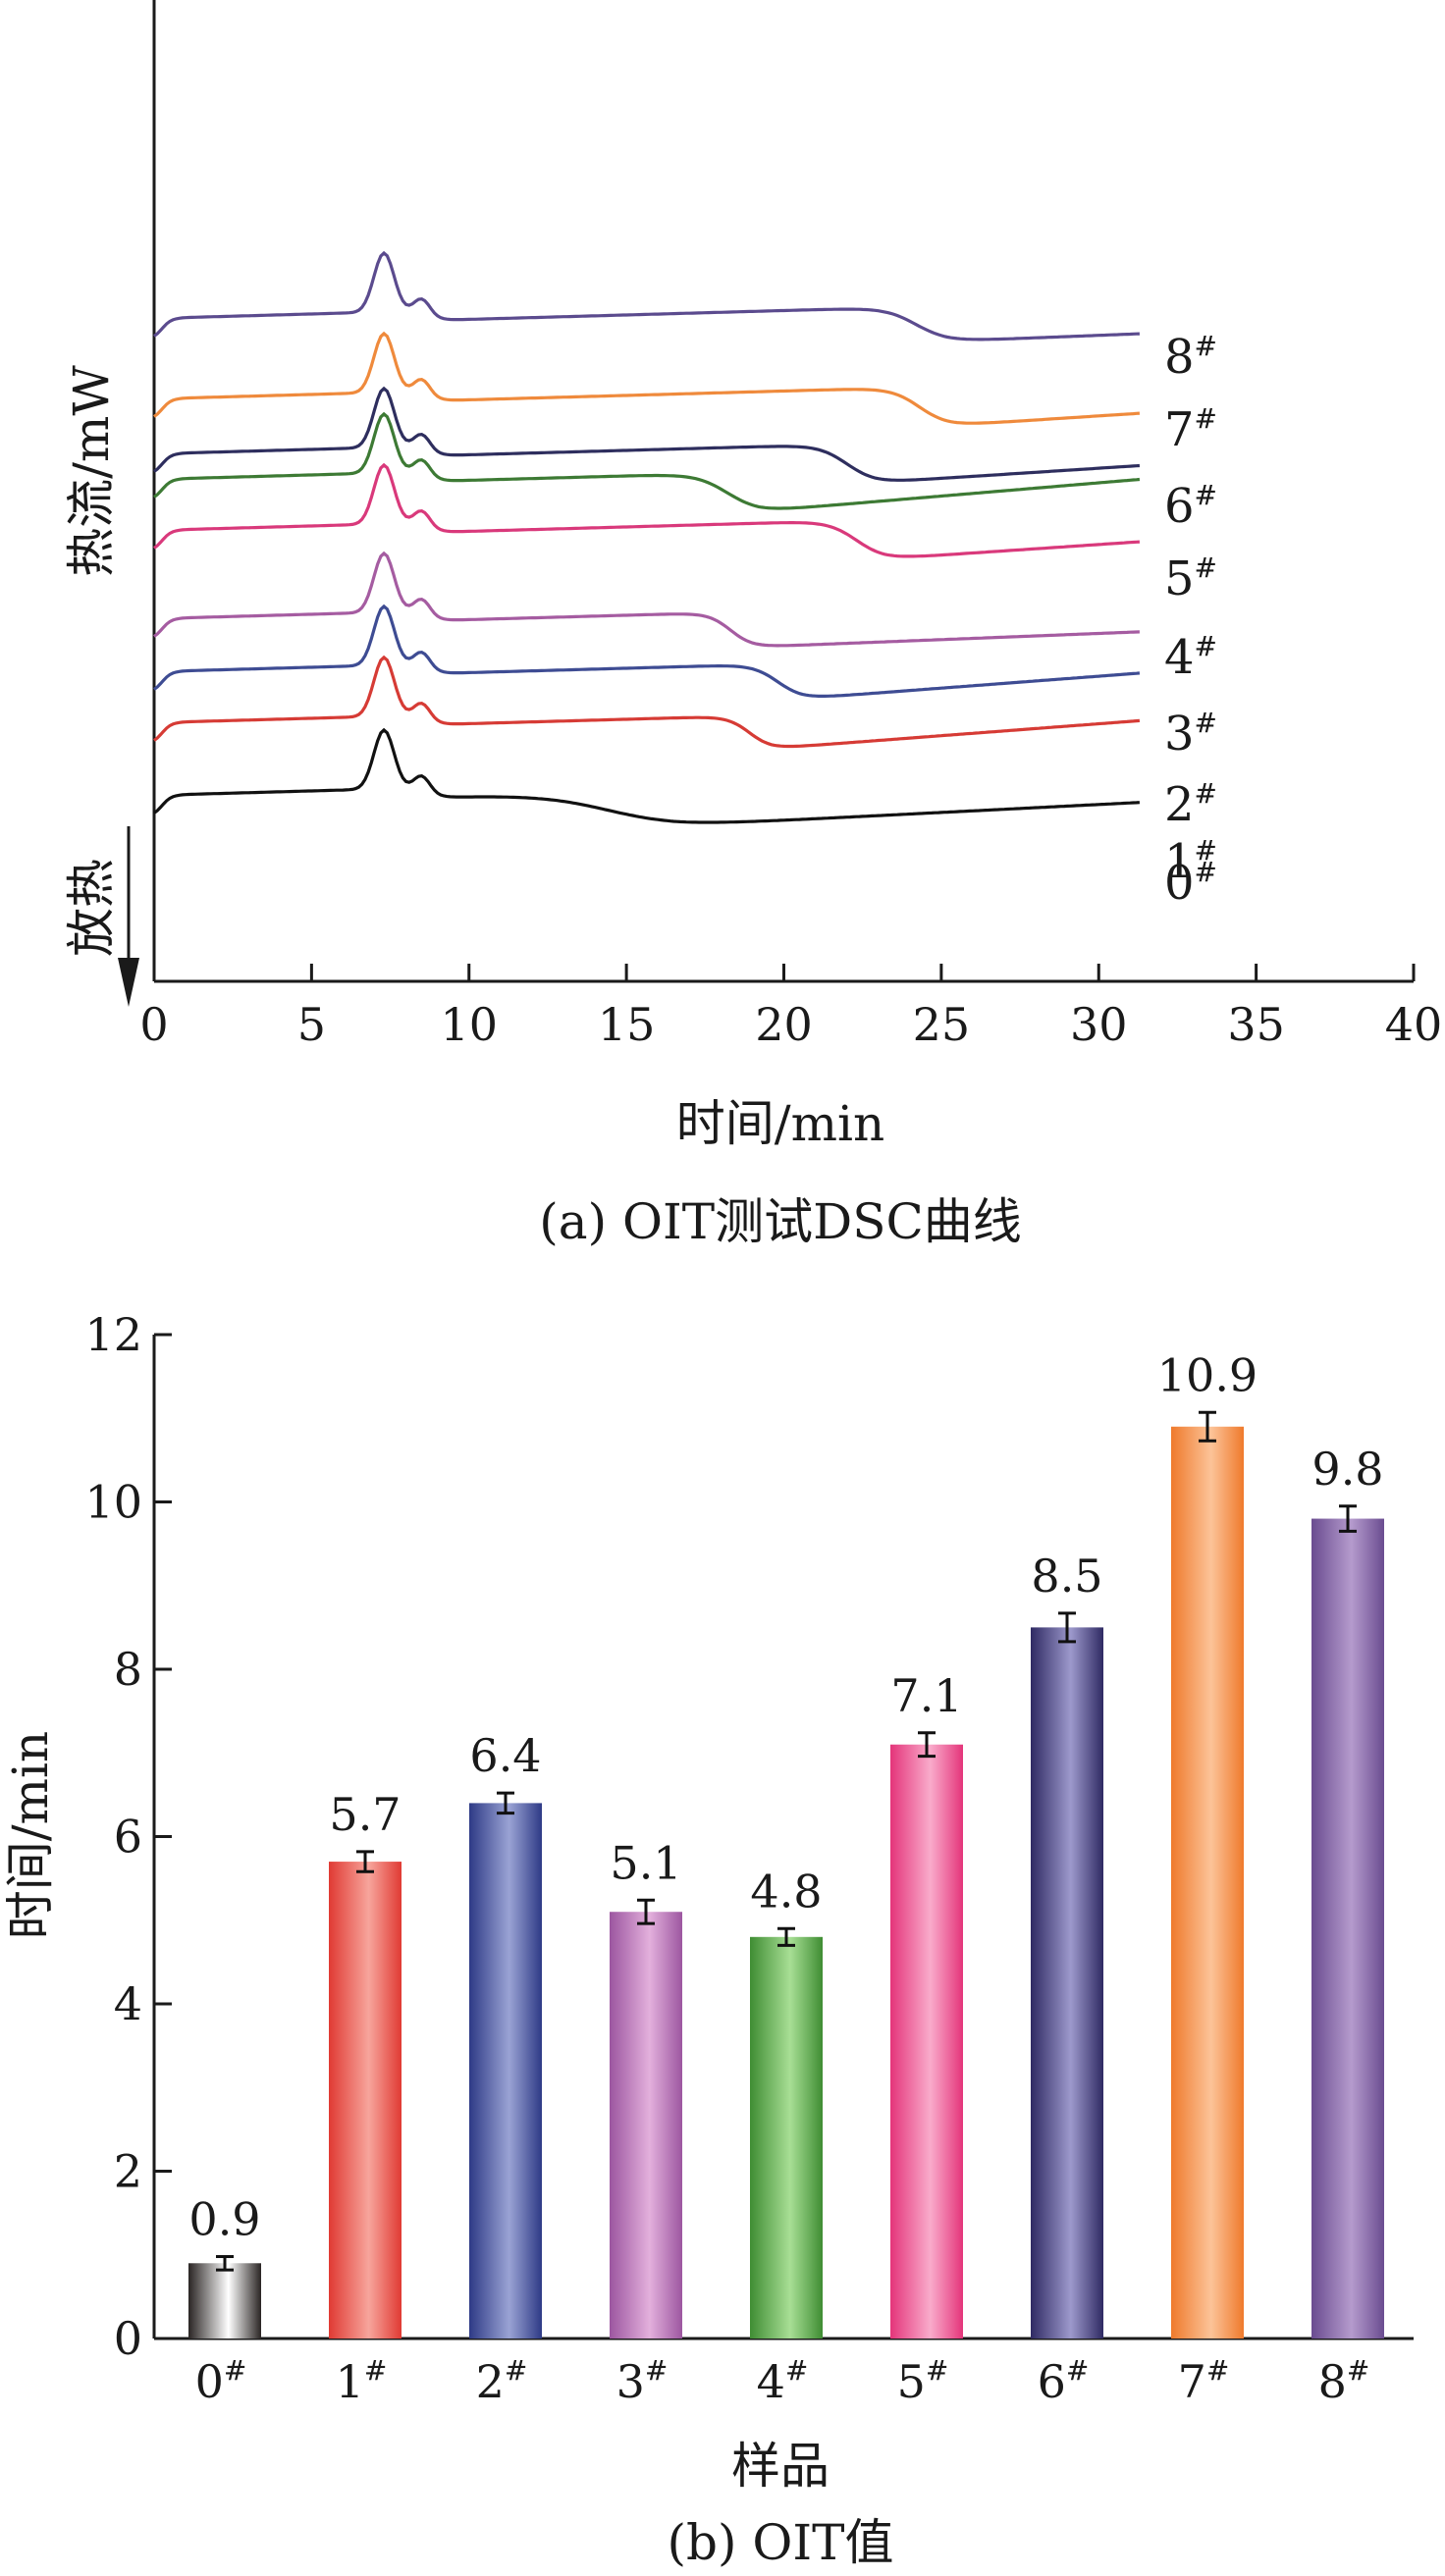 The width and height of the screenshot is (1445, 2576). Describe the element at coordinates (1191, 861) in the screenshot. I see `dsc-curve-label-1: 1#` at that location.